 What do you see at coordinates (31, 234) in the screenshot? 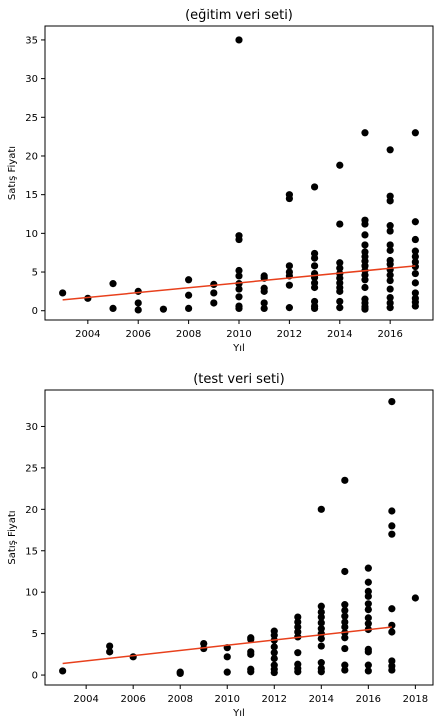
I see `train-y-tick-label: 10` at bounding box center [31, 234].